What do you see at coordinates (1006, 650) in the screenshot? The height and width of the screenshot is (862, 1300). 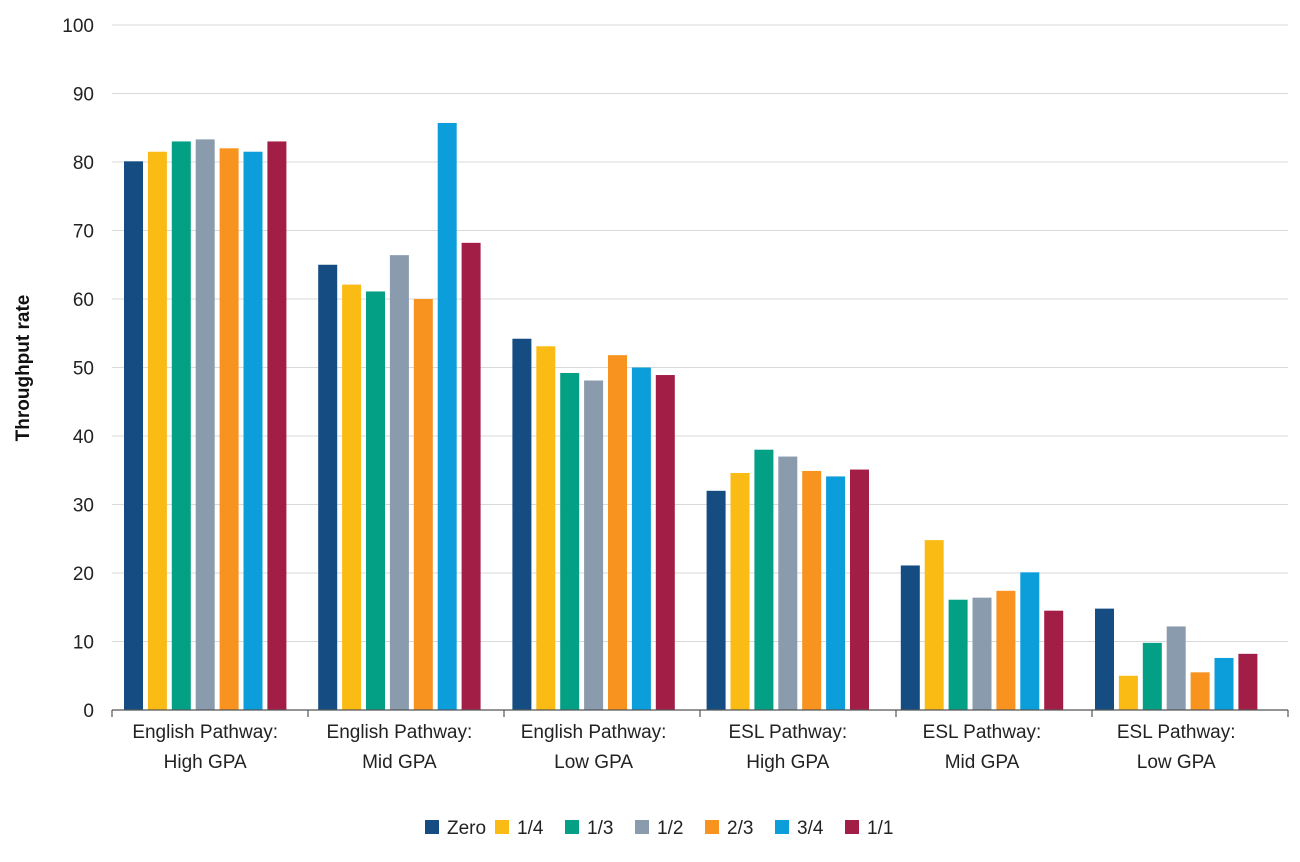 I see `bar-5-2-3: ESL Pathway: Mid GPA — 2/3: 17.4` at bounding box center [1006, 650].